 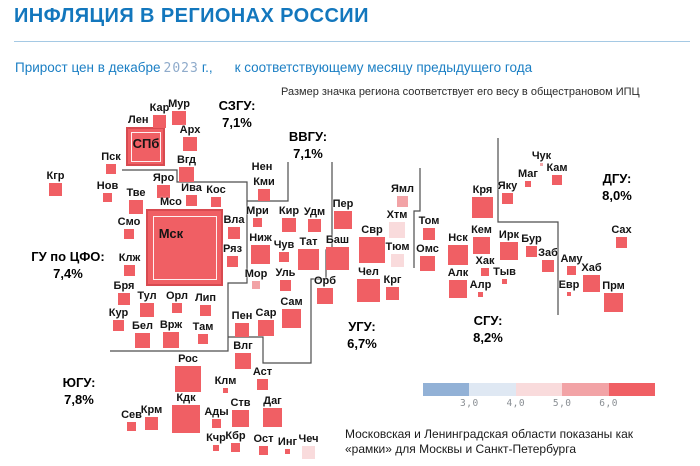 What do you see at coordinates (397, 247) in the screenshot?
I see `region-label: Тюм` at bounding box center [397, 247].